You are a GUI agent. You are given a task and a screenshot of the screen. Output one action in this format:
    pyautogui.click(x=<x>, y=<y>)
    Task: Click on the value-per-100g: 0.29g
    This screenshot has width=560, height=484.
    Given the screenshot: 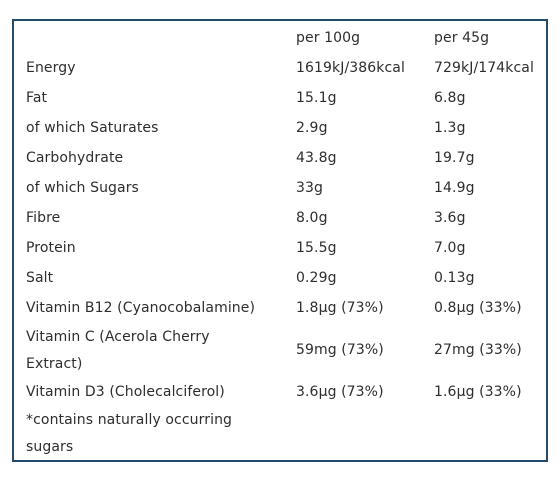 What is the action you would take?
    pyautogui.click(x=316, y=278)
    